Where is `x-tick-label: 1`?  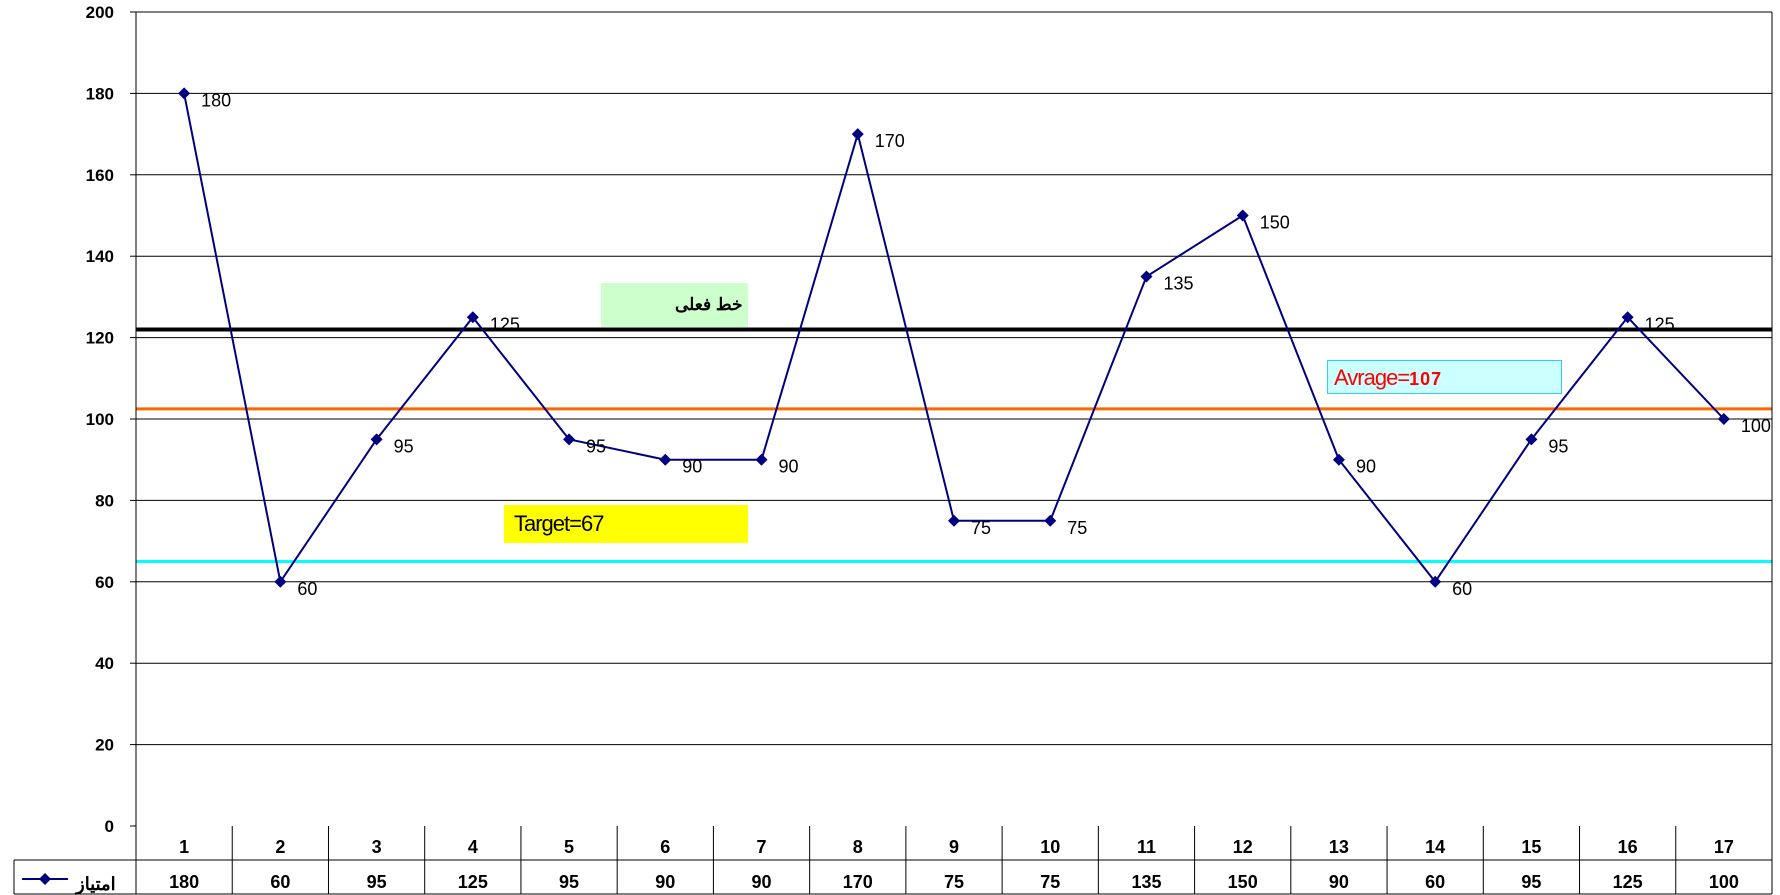
x-tick-label: 1 is located at coordinates (184, 847).